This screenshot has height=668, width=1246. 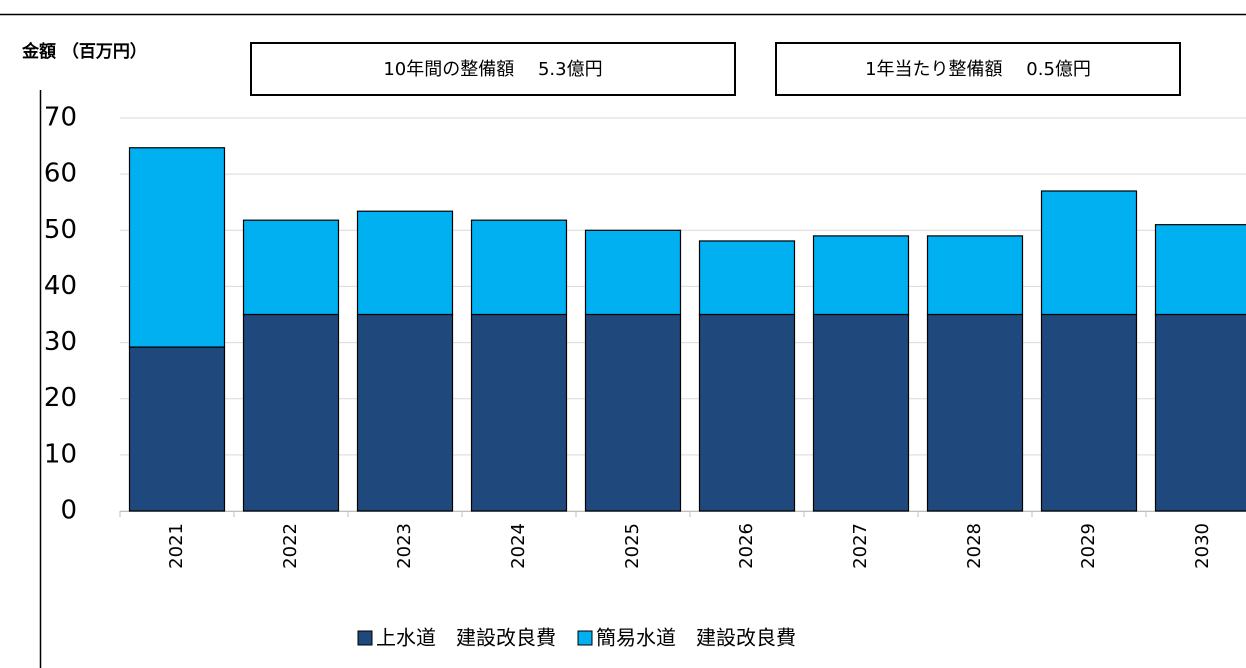 I want to click on annotation: 10年間の整備額 5.3億円, so click(x=492, y=69).